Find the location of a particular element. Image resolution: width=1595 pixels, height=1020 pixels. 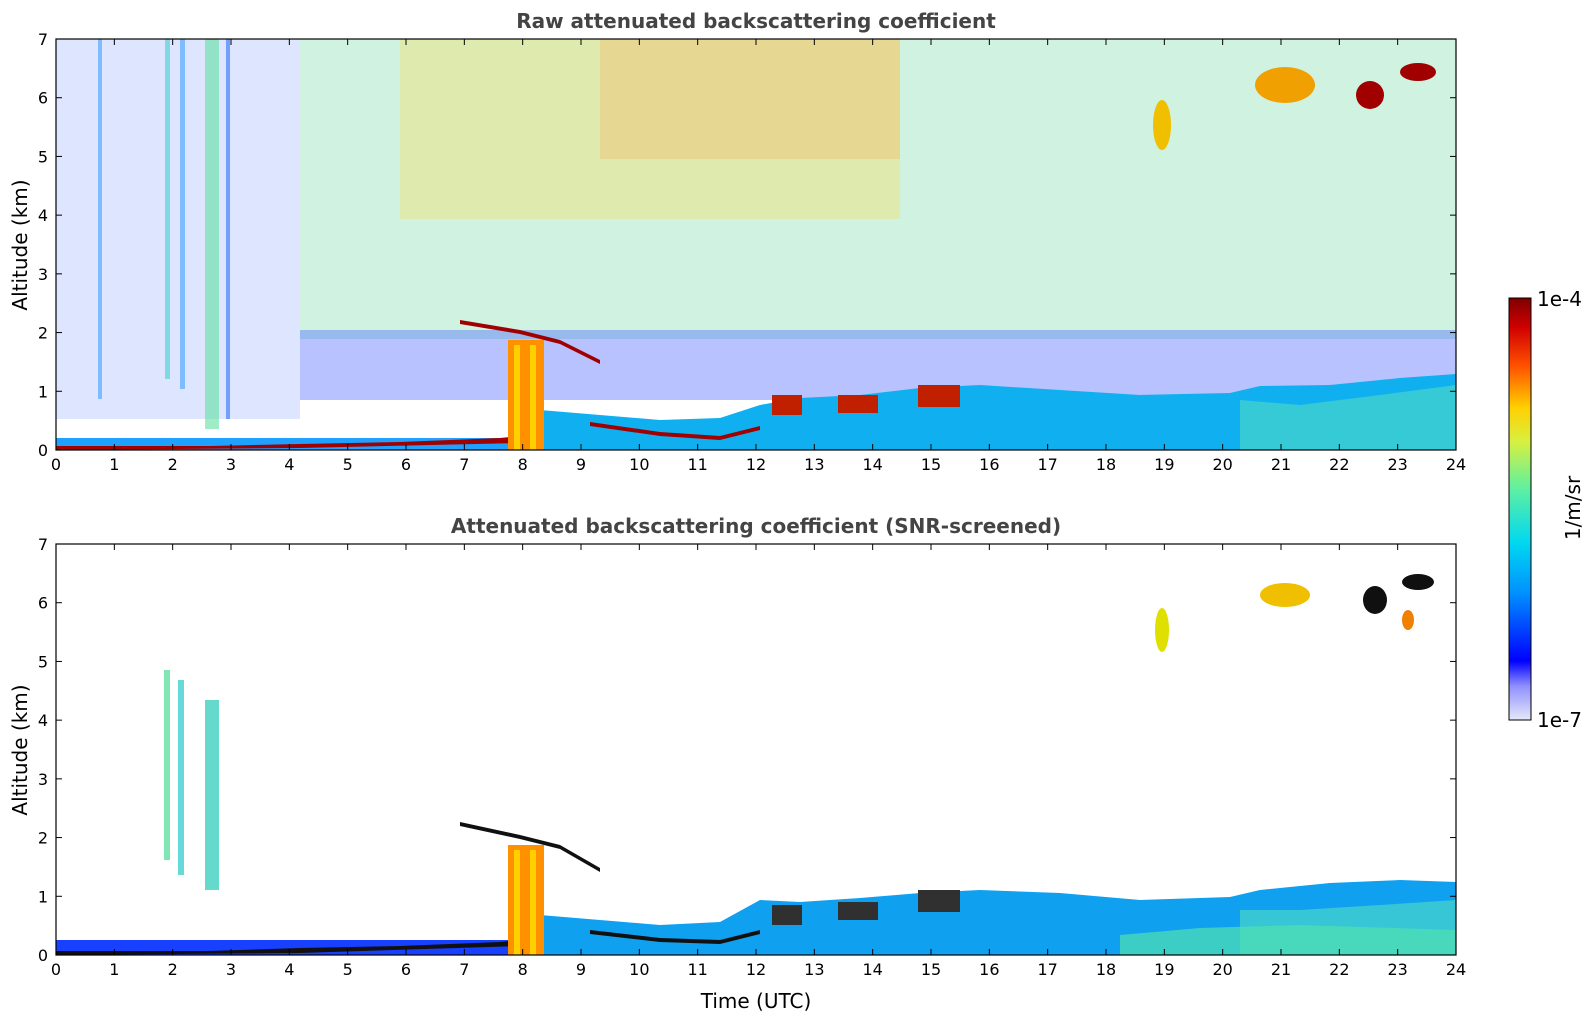

x-axis-label: Time (UTC) is located at coordinates (756, 1001).